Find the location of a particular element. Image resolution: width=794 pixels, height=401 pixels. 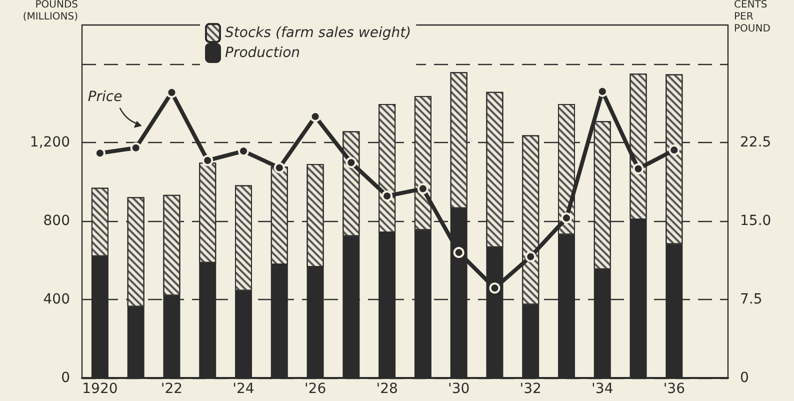

x-tick-label: '28 is located at coordinates (387, 389).